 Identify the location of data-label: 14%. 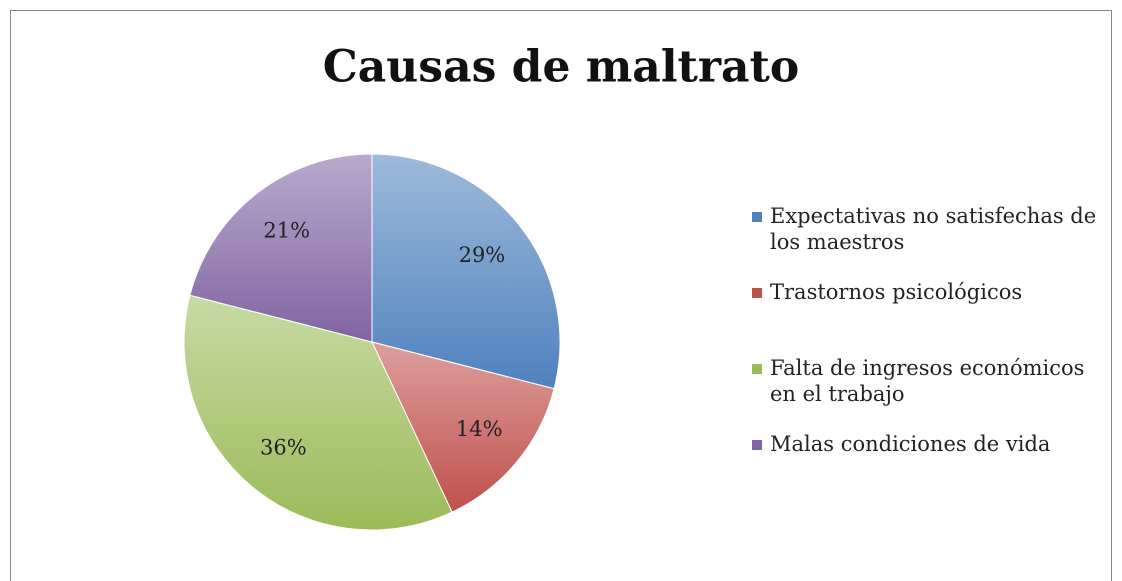
(479, 429).